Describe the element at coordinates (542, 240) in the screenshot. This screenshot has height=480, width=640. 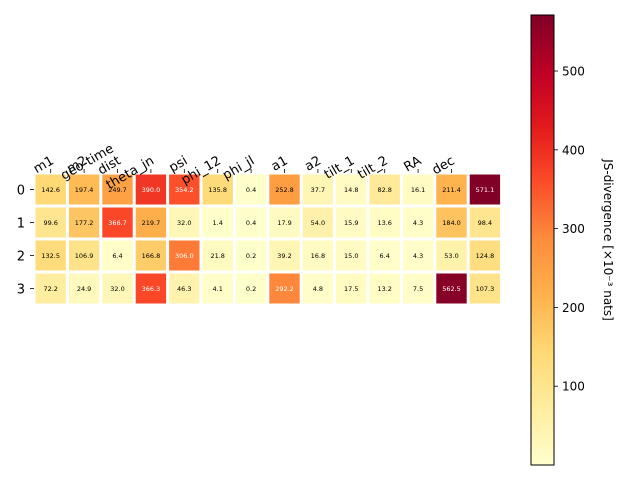
I see `colorbar-gradient` at that location.